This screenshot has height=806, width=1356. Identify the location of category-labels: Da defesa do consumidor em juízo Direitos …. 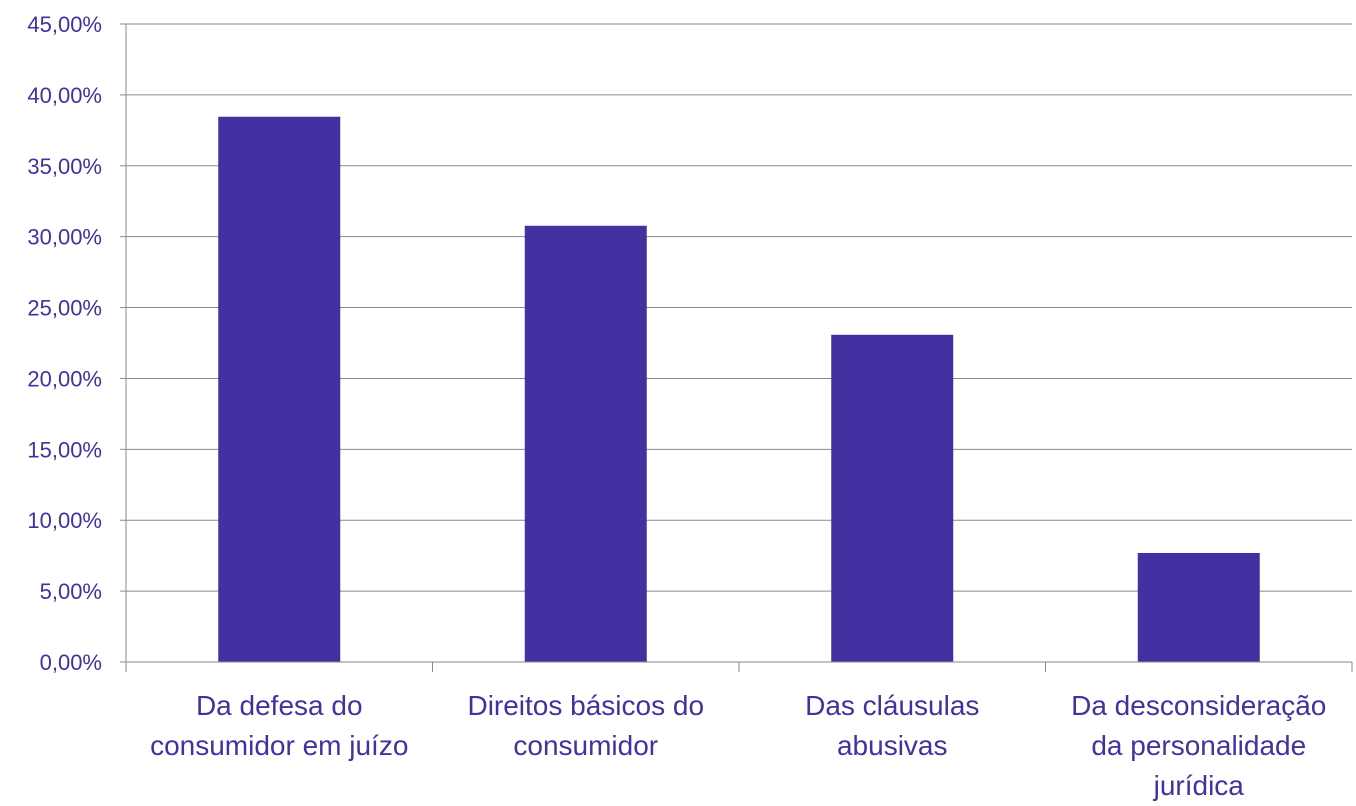
(738, 745).